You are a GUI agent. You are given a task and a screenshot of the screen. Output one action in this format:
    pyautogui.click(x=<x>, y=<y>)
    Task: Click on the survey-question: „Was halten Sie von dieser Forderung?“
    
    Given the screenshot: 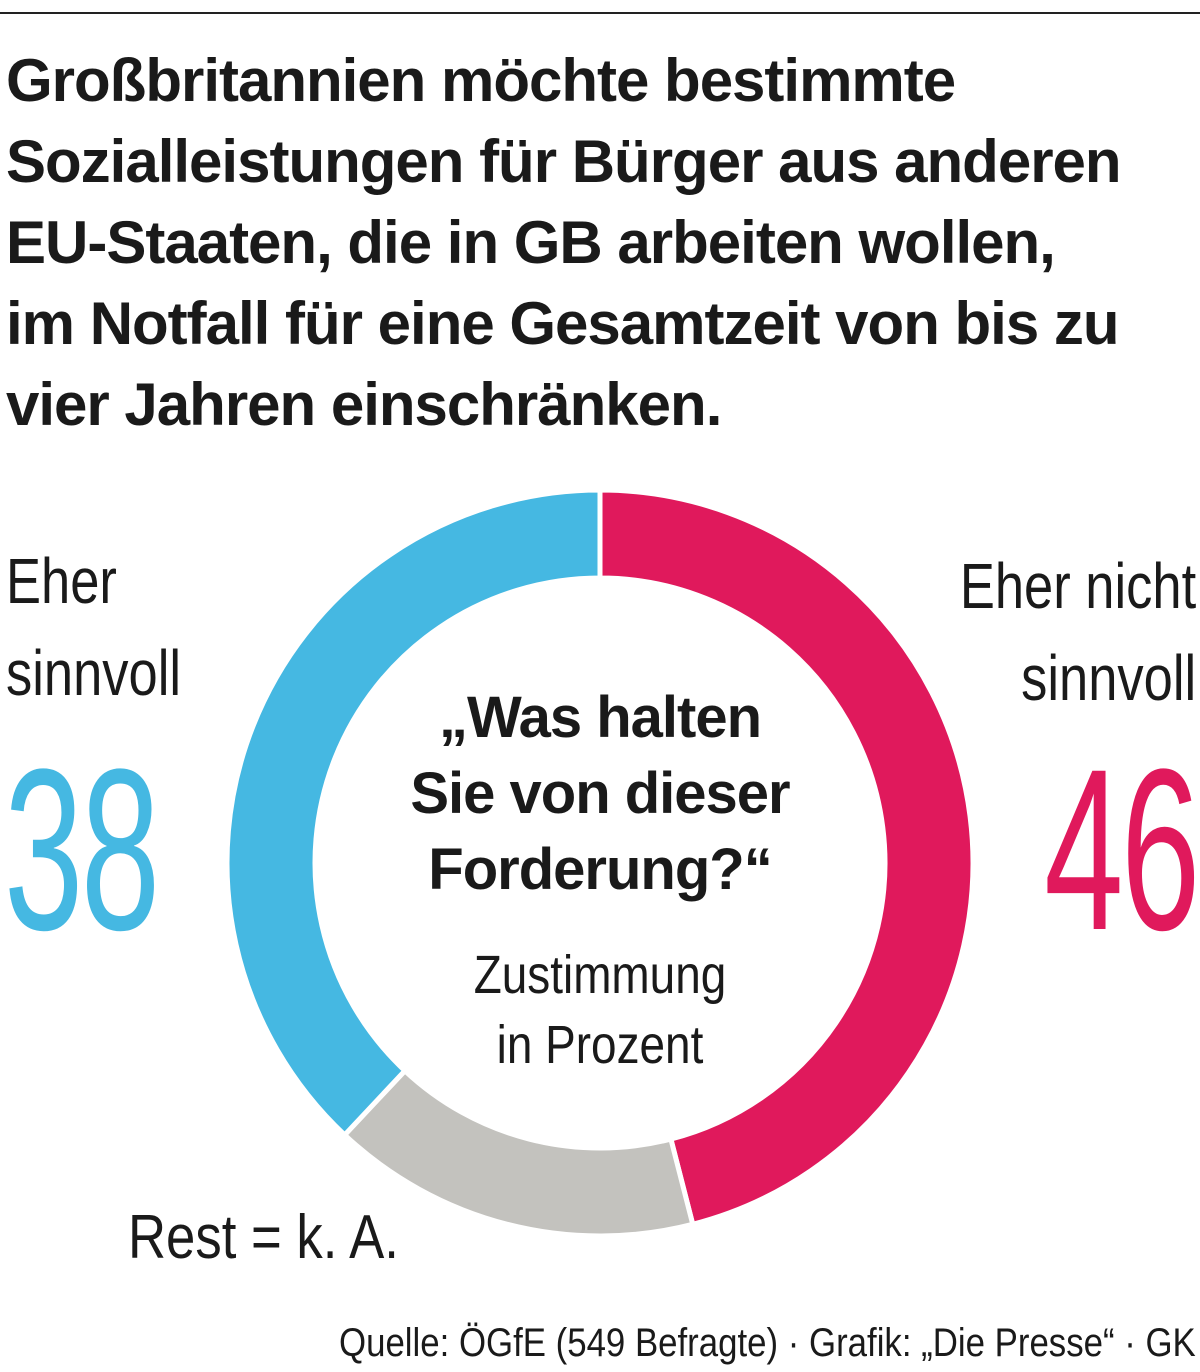 What is the action you would take?
    pyautogui.click(x=600, y=793)
    